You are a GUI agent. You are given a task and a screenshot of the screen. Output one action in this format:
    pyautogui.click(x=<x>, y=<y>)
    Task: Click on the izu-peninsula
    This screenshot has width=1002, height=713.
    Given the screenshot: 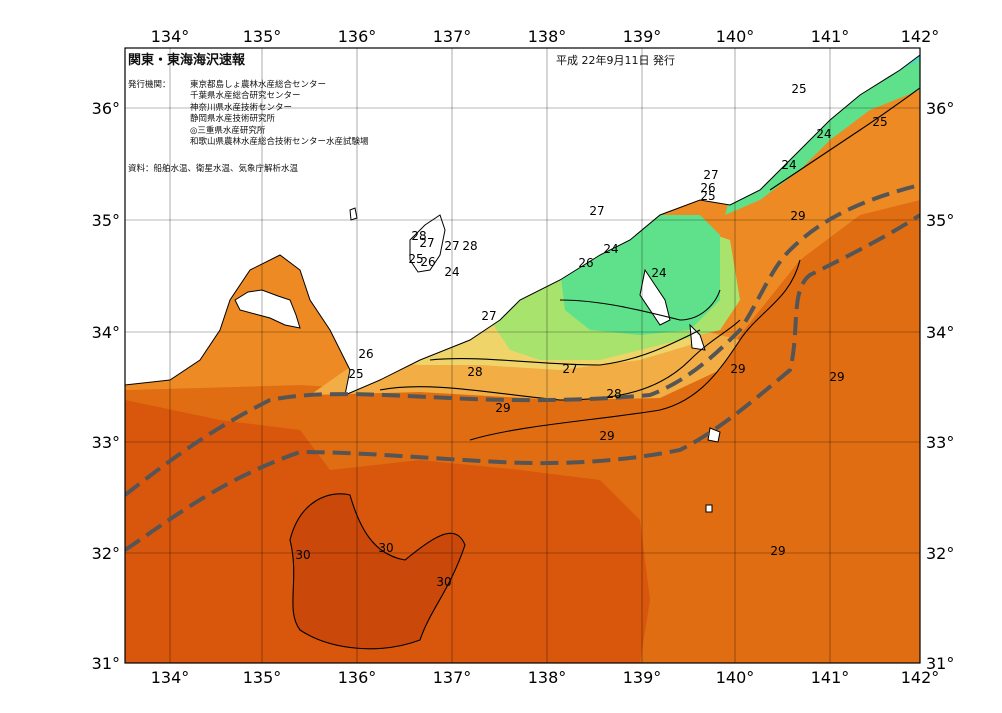 What is the action you would take?
    pyautogui.click(x=655, y=297)
    